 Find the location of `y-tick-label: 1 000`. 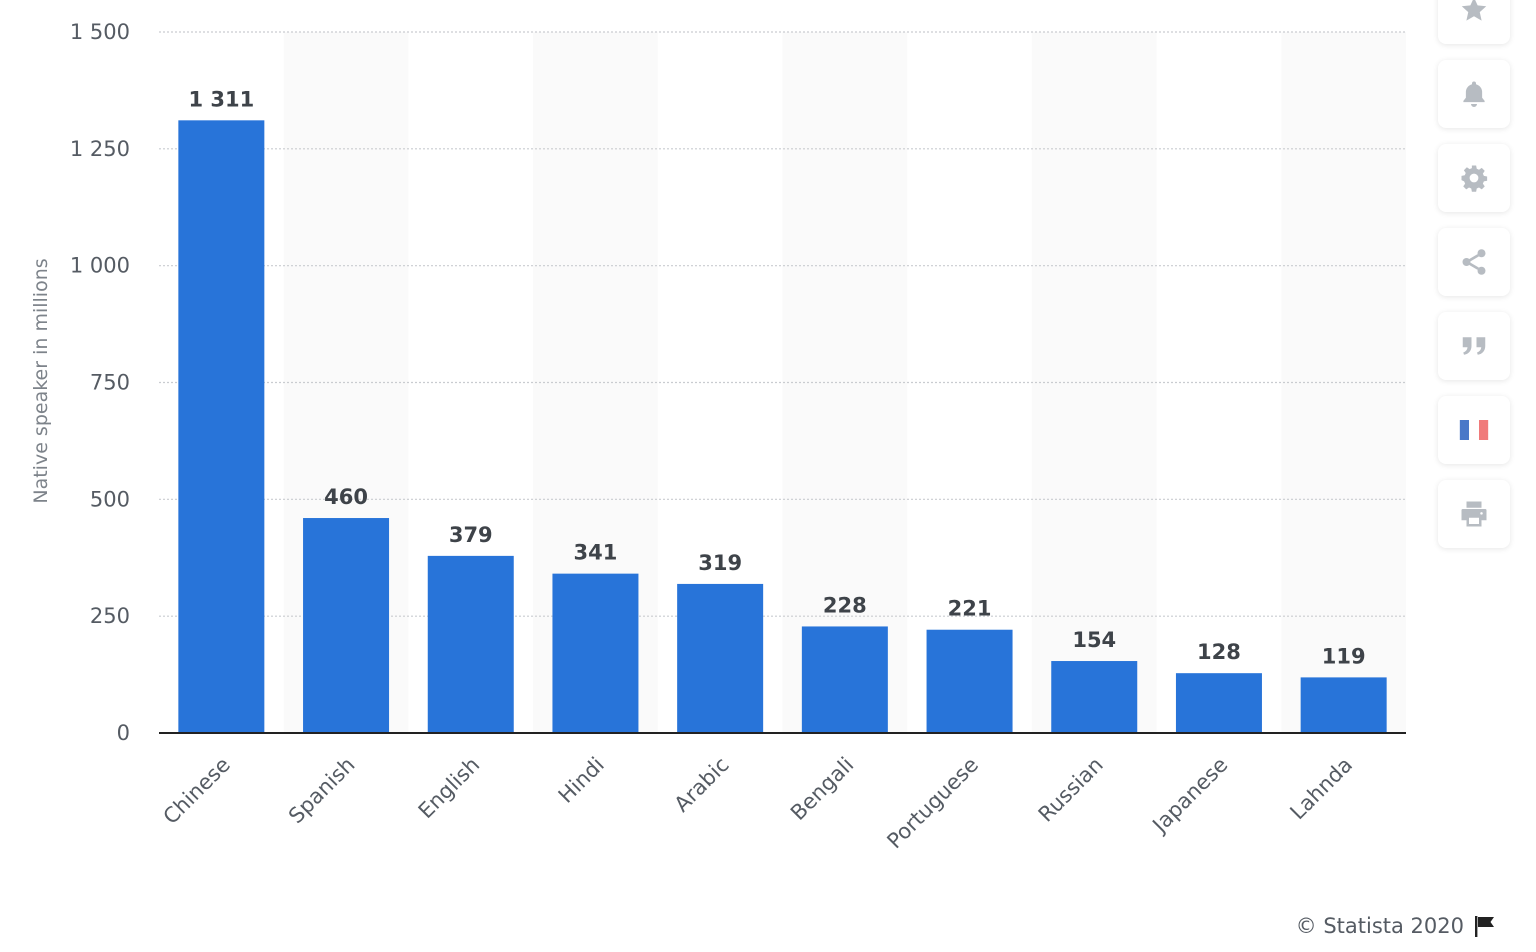

y-tick-label: 1 000 is located at coordinates (100, 266).